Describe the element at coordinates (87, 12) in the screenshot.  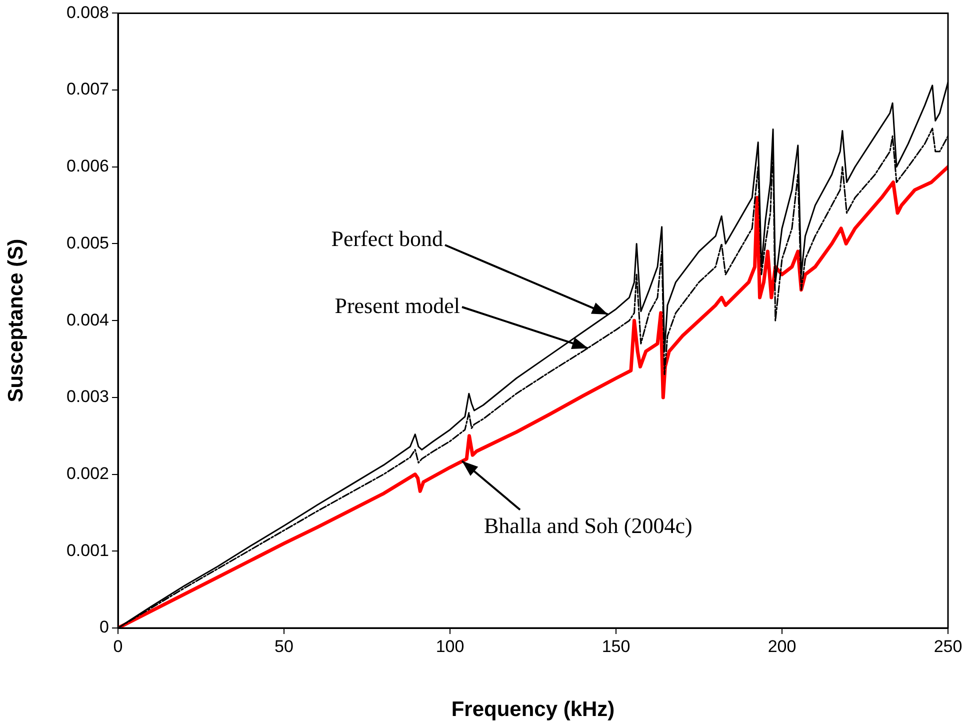
I see `y-tick-label: 0.008` at that location.